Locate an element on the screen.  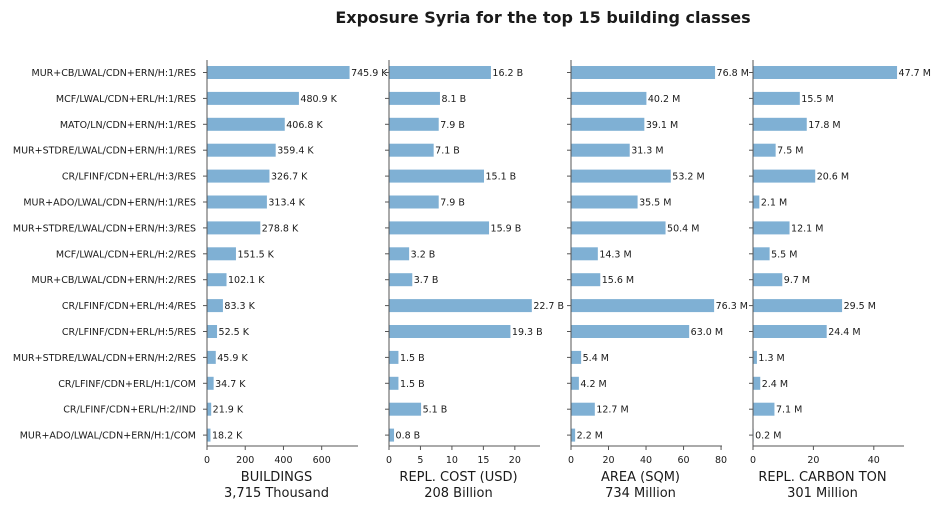
data-label-buildings: 151.5 K is located at coordinates (255, 254).